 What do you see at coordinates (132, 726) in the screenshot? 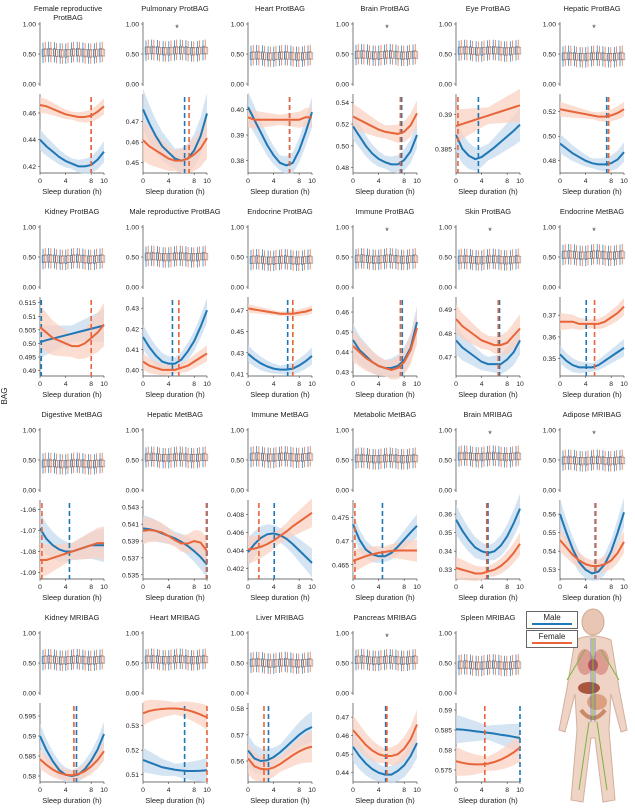
I see `curve-y-tick-label: 0.53` at bounding box center [132, 726].